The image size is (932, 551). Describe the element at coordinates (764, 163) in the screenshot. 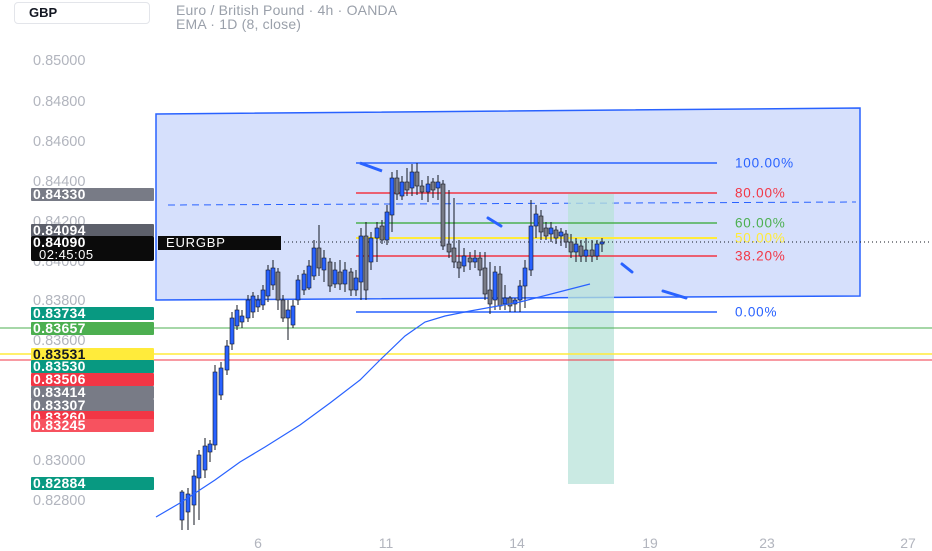

I see `fib-level-label: 100.00%` at that location.